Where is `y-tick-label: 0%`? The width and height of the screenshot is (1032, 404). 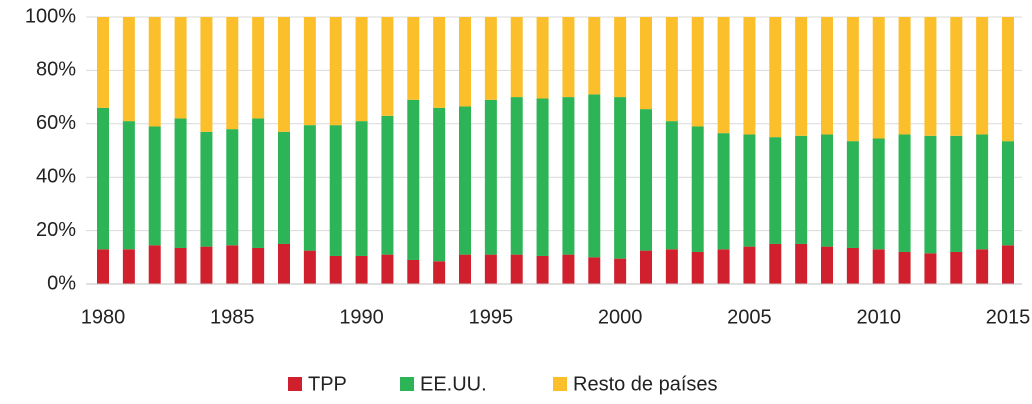 y-tick-label: 0% is located at coordinates (61, 283).